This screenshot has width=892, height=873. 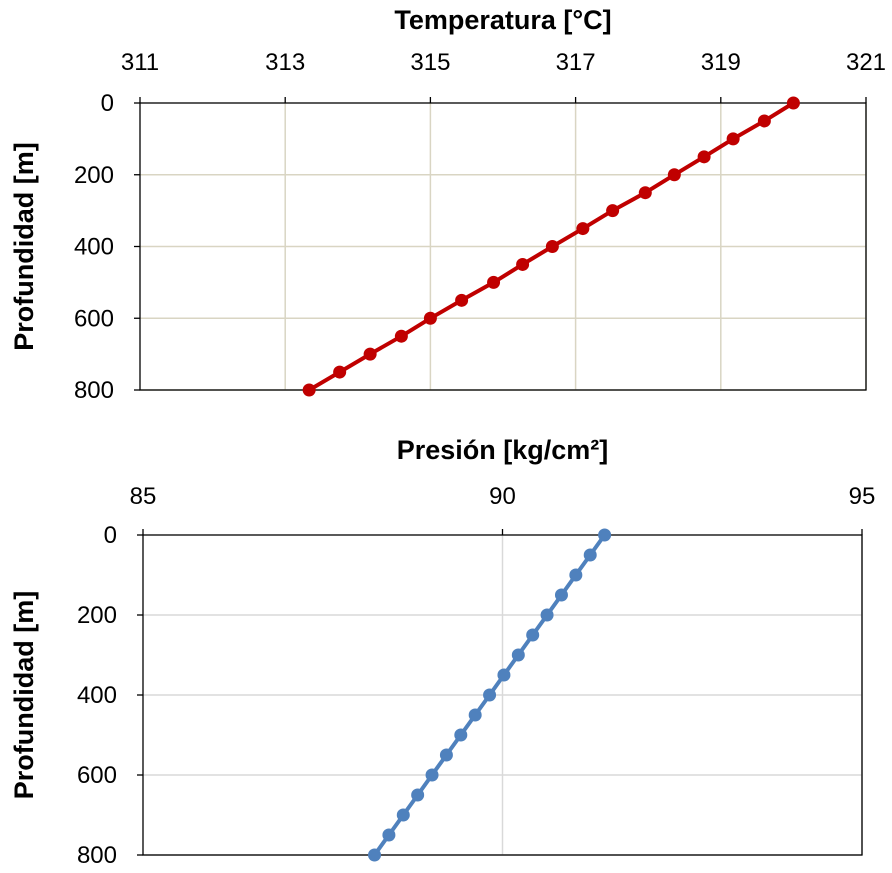 I want to click on x-tick-label: 317, so click(x=576, y=62).